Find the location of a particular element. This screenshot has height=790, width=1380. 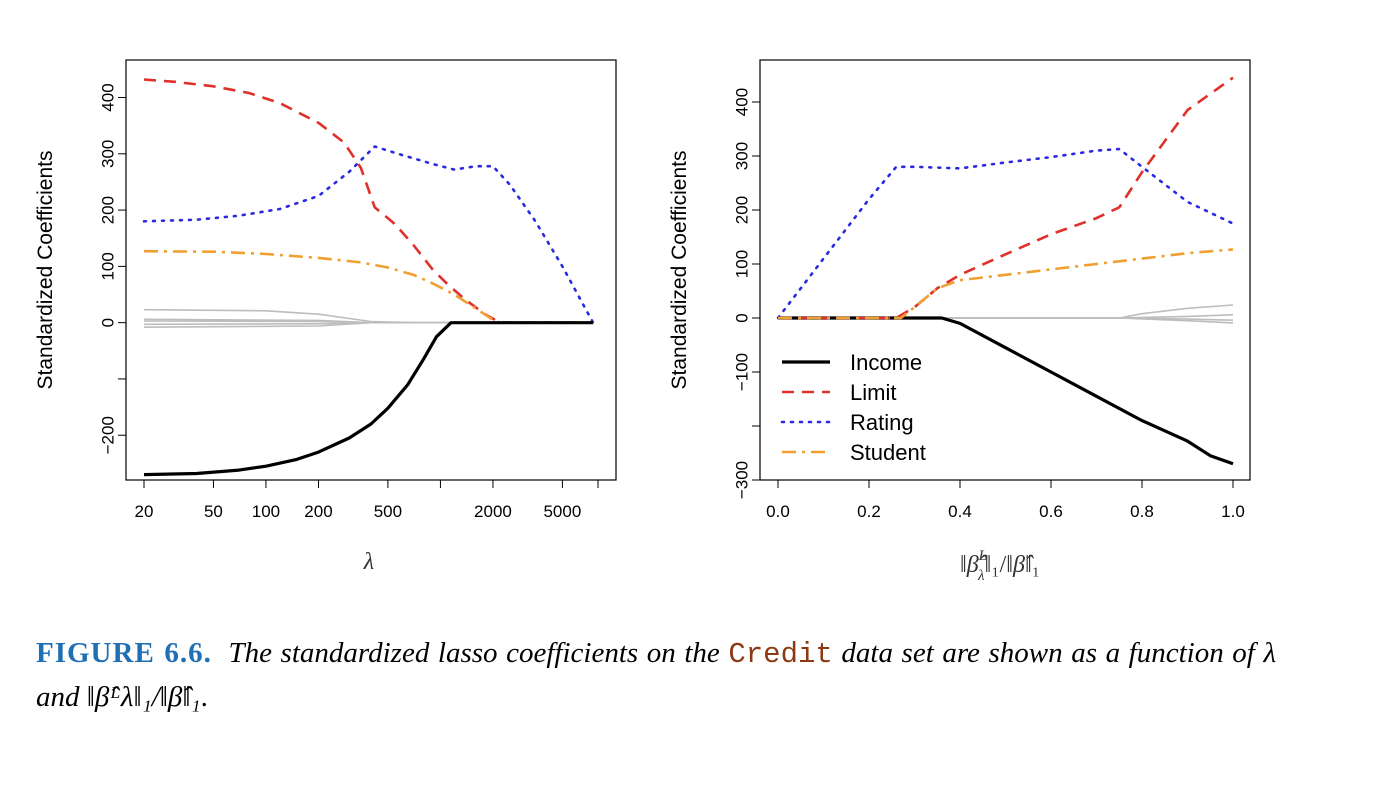

right-y-axis: −300 −100 0 100 200 300 400 is located at coordinates (747, 293).